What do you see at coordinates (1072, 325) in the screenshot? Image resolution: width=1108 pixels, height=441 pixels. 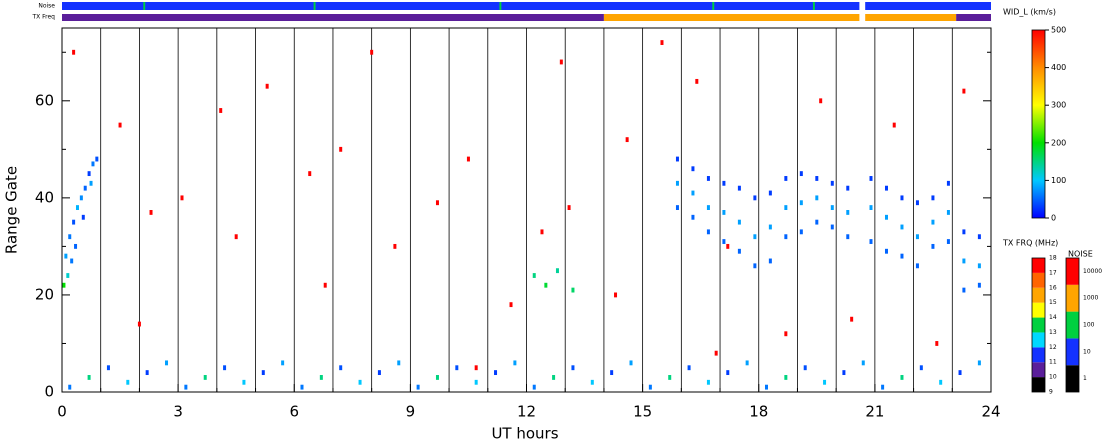 I see `noise-colorbar-frame` at bounding box center [1072, 325].